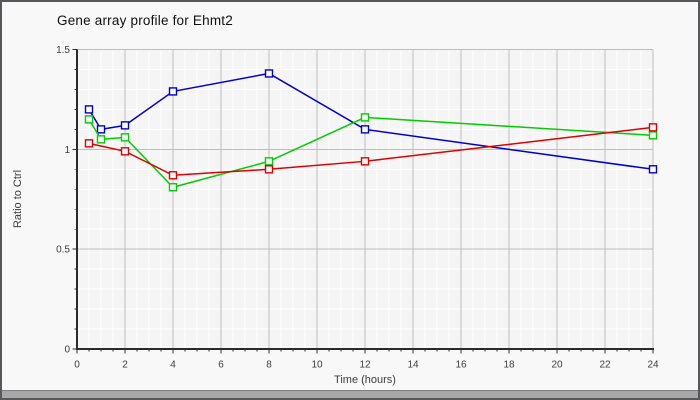 This screenshot has width=700, height=400. What do you see at coordinates (77, 365) in the screenshot?
I see `x-tick-label: 0` at bounding box center [77, 365].